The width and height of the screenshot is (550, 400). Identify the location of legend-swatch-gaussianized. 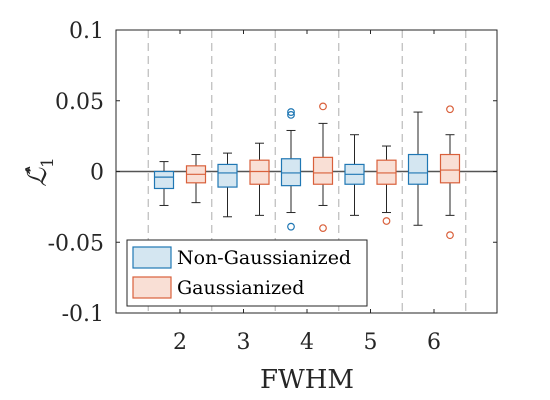
(152, 287).